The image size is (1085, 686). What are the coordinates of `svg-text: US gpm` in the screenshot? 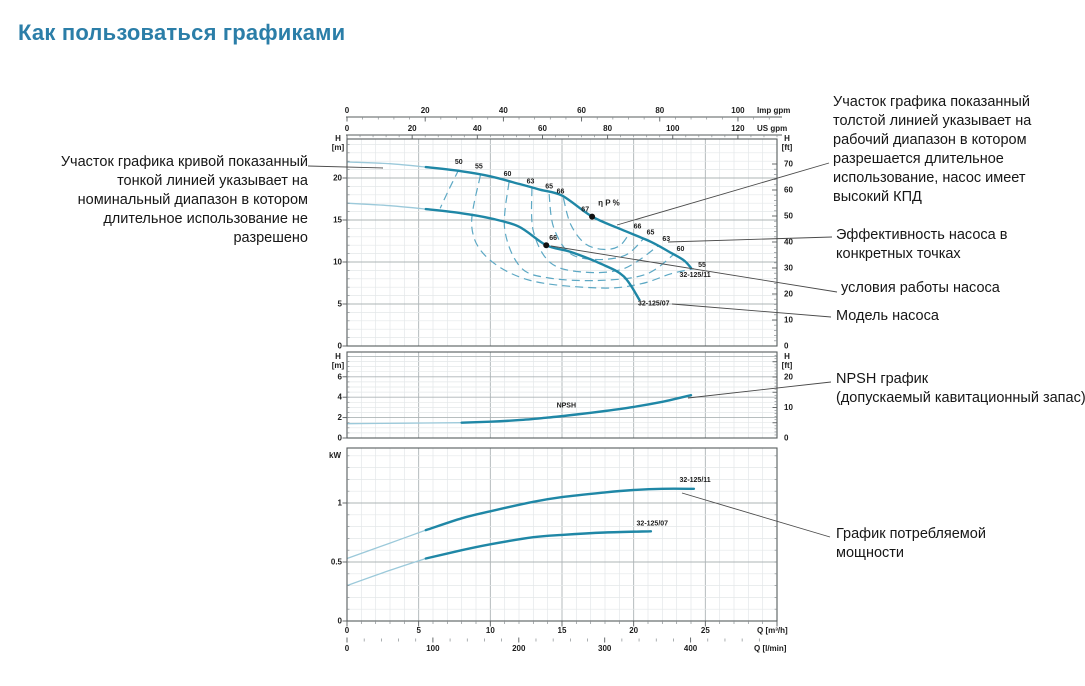 It's located at (772, 128).